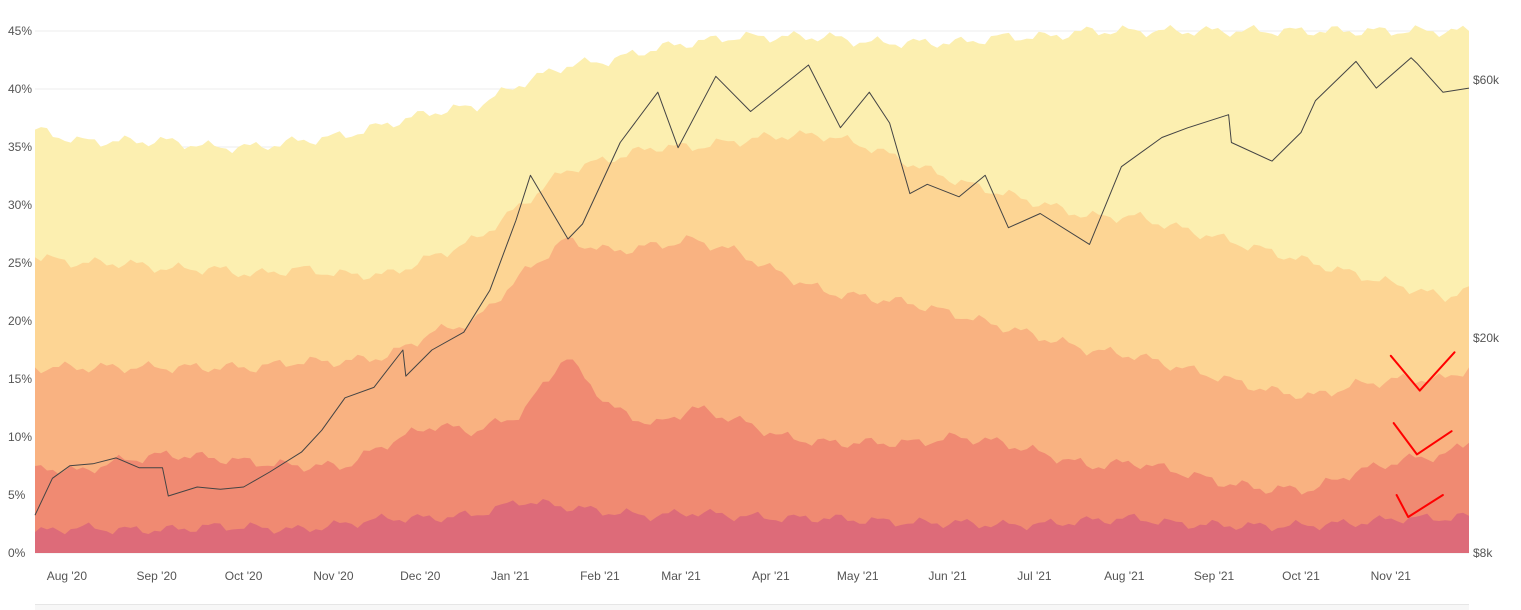 The width and height of the screenshot is (1521, 610). I want to click on x-tick-label: Sep '20, so click(157, 576).